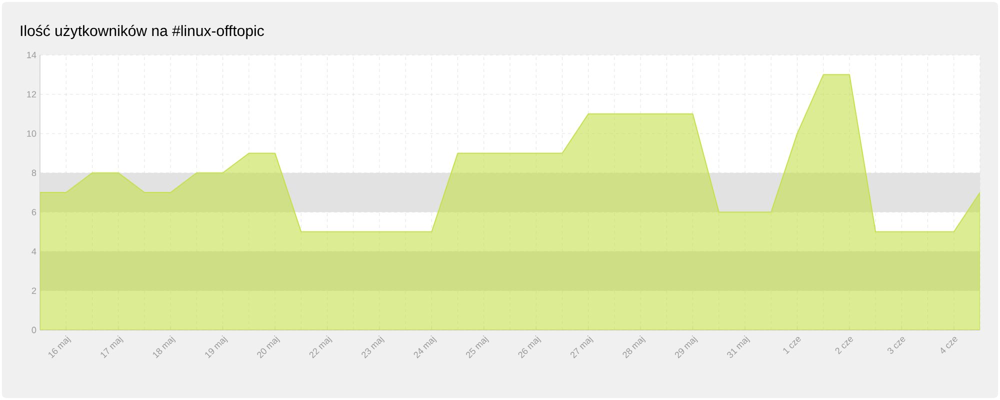 The width and height of the screenshot is (1000, 400). Describe the element at coordinates (792, 345) in the screenshot. I see `x-tick-label: 1 cze` at that location.